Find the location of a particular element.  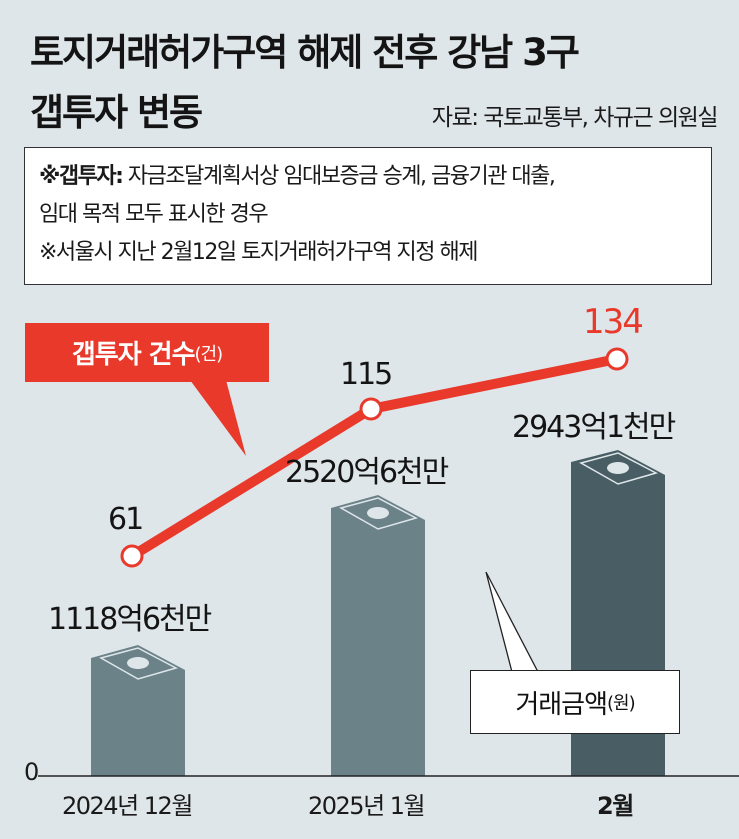

count-label-3: 134 is located at coordinates (613, 322).